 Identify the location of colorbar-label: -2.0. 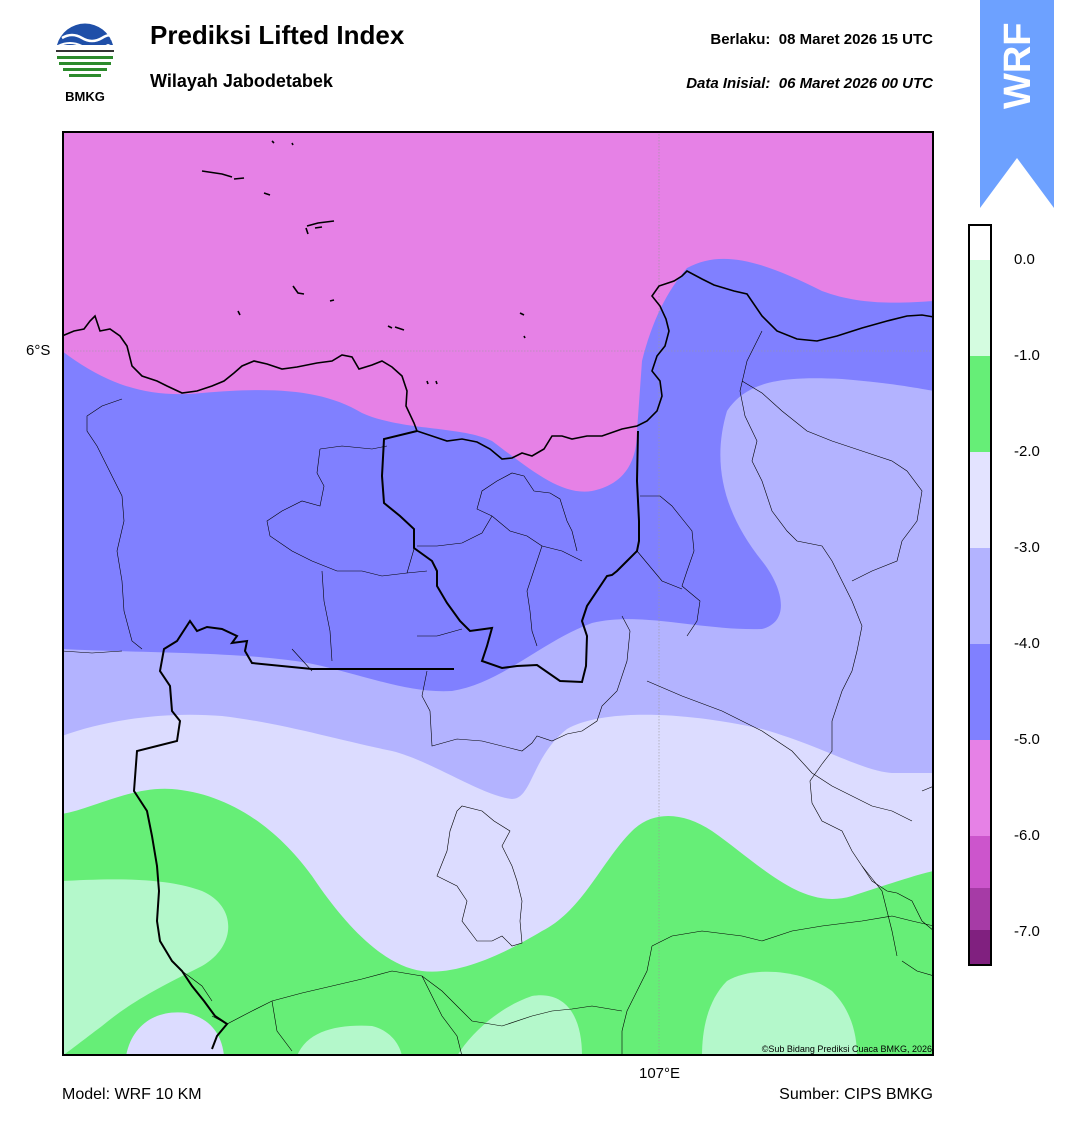
(1027, 451).